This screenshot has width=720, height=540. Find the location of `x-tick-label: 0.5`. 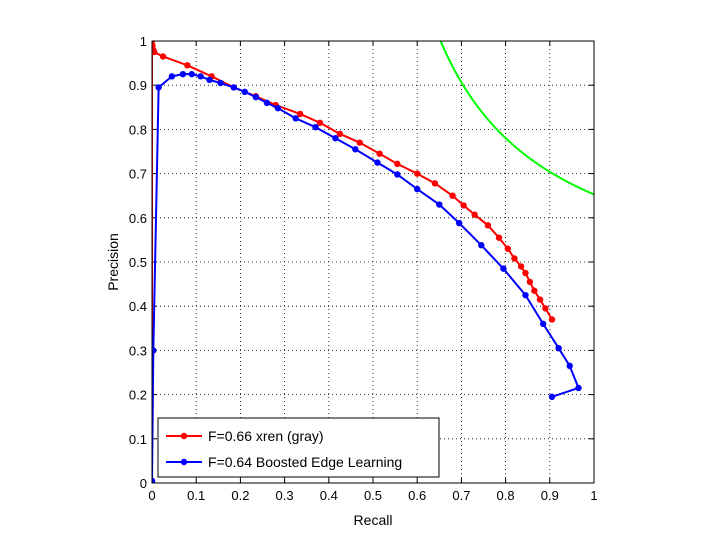

x-tick-label: 0.5 is located at coordinates (373, 495).